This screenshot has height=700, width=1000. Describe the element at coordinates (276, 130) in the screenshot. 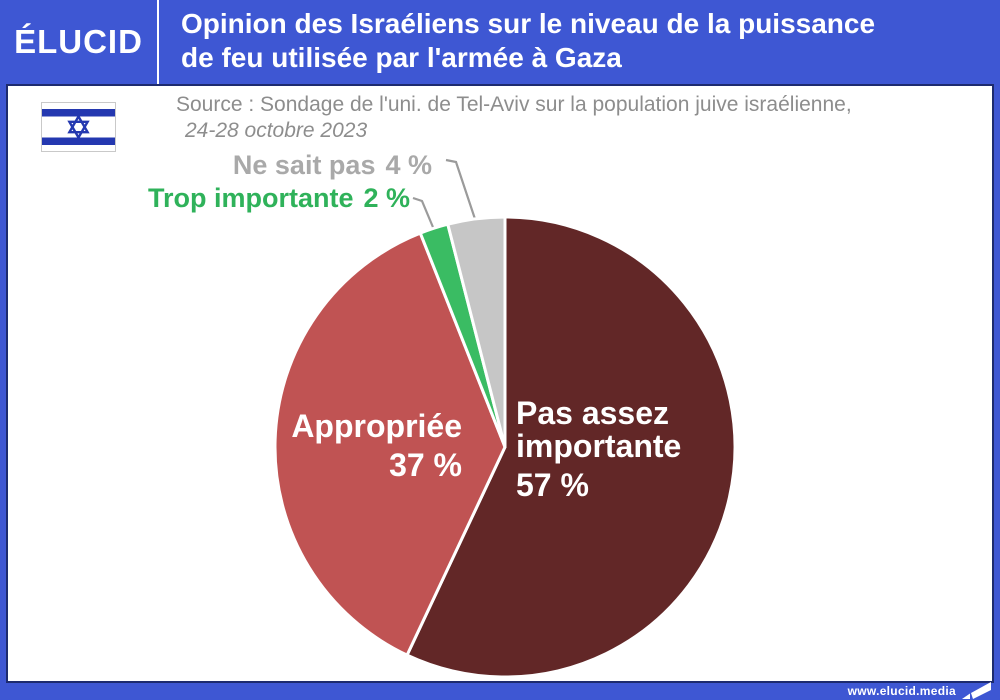

I see `source-line-2: 24-28 octobre 2023` at that location.